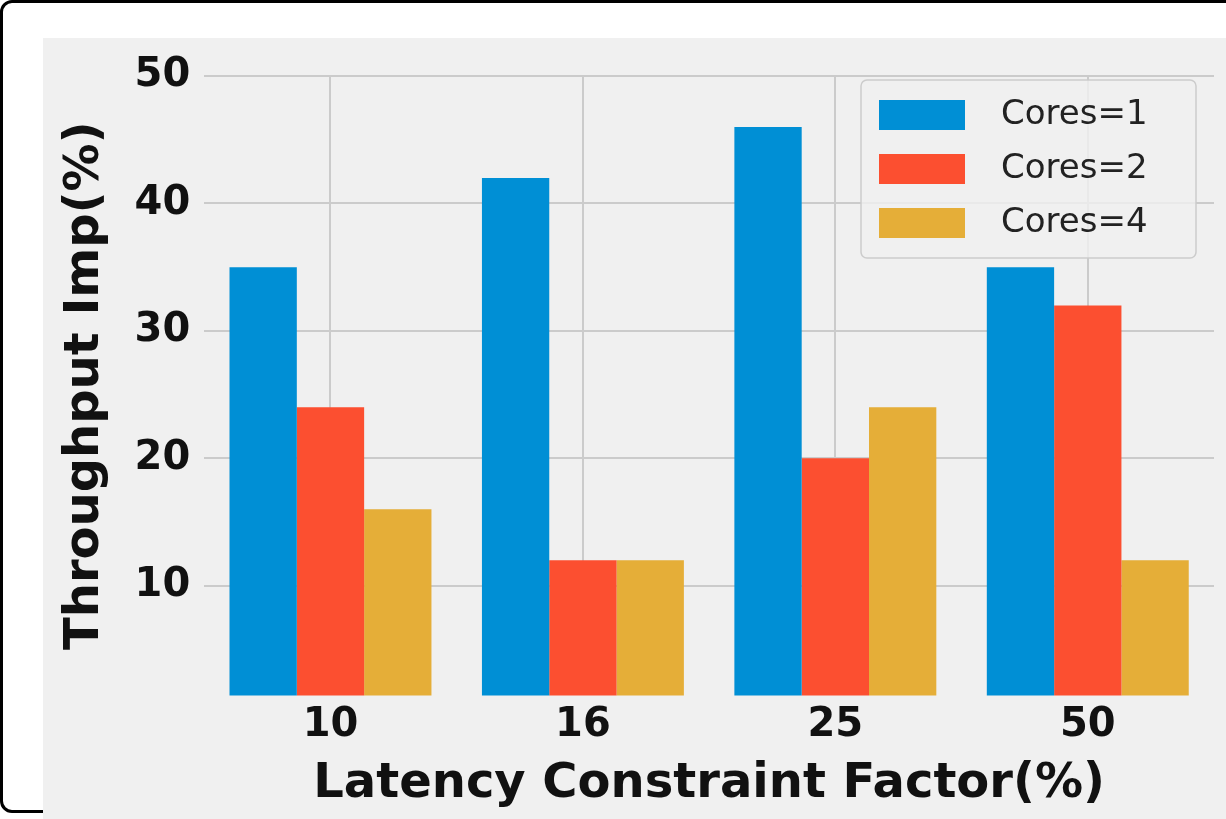 This screenshot has height=819, width=1226. What do you see at coordinates (1074, 111) in the screenshot?
I see `legend-label: Cores=1` at bounding box center [1074, 111].